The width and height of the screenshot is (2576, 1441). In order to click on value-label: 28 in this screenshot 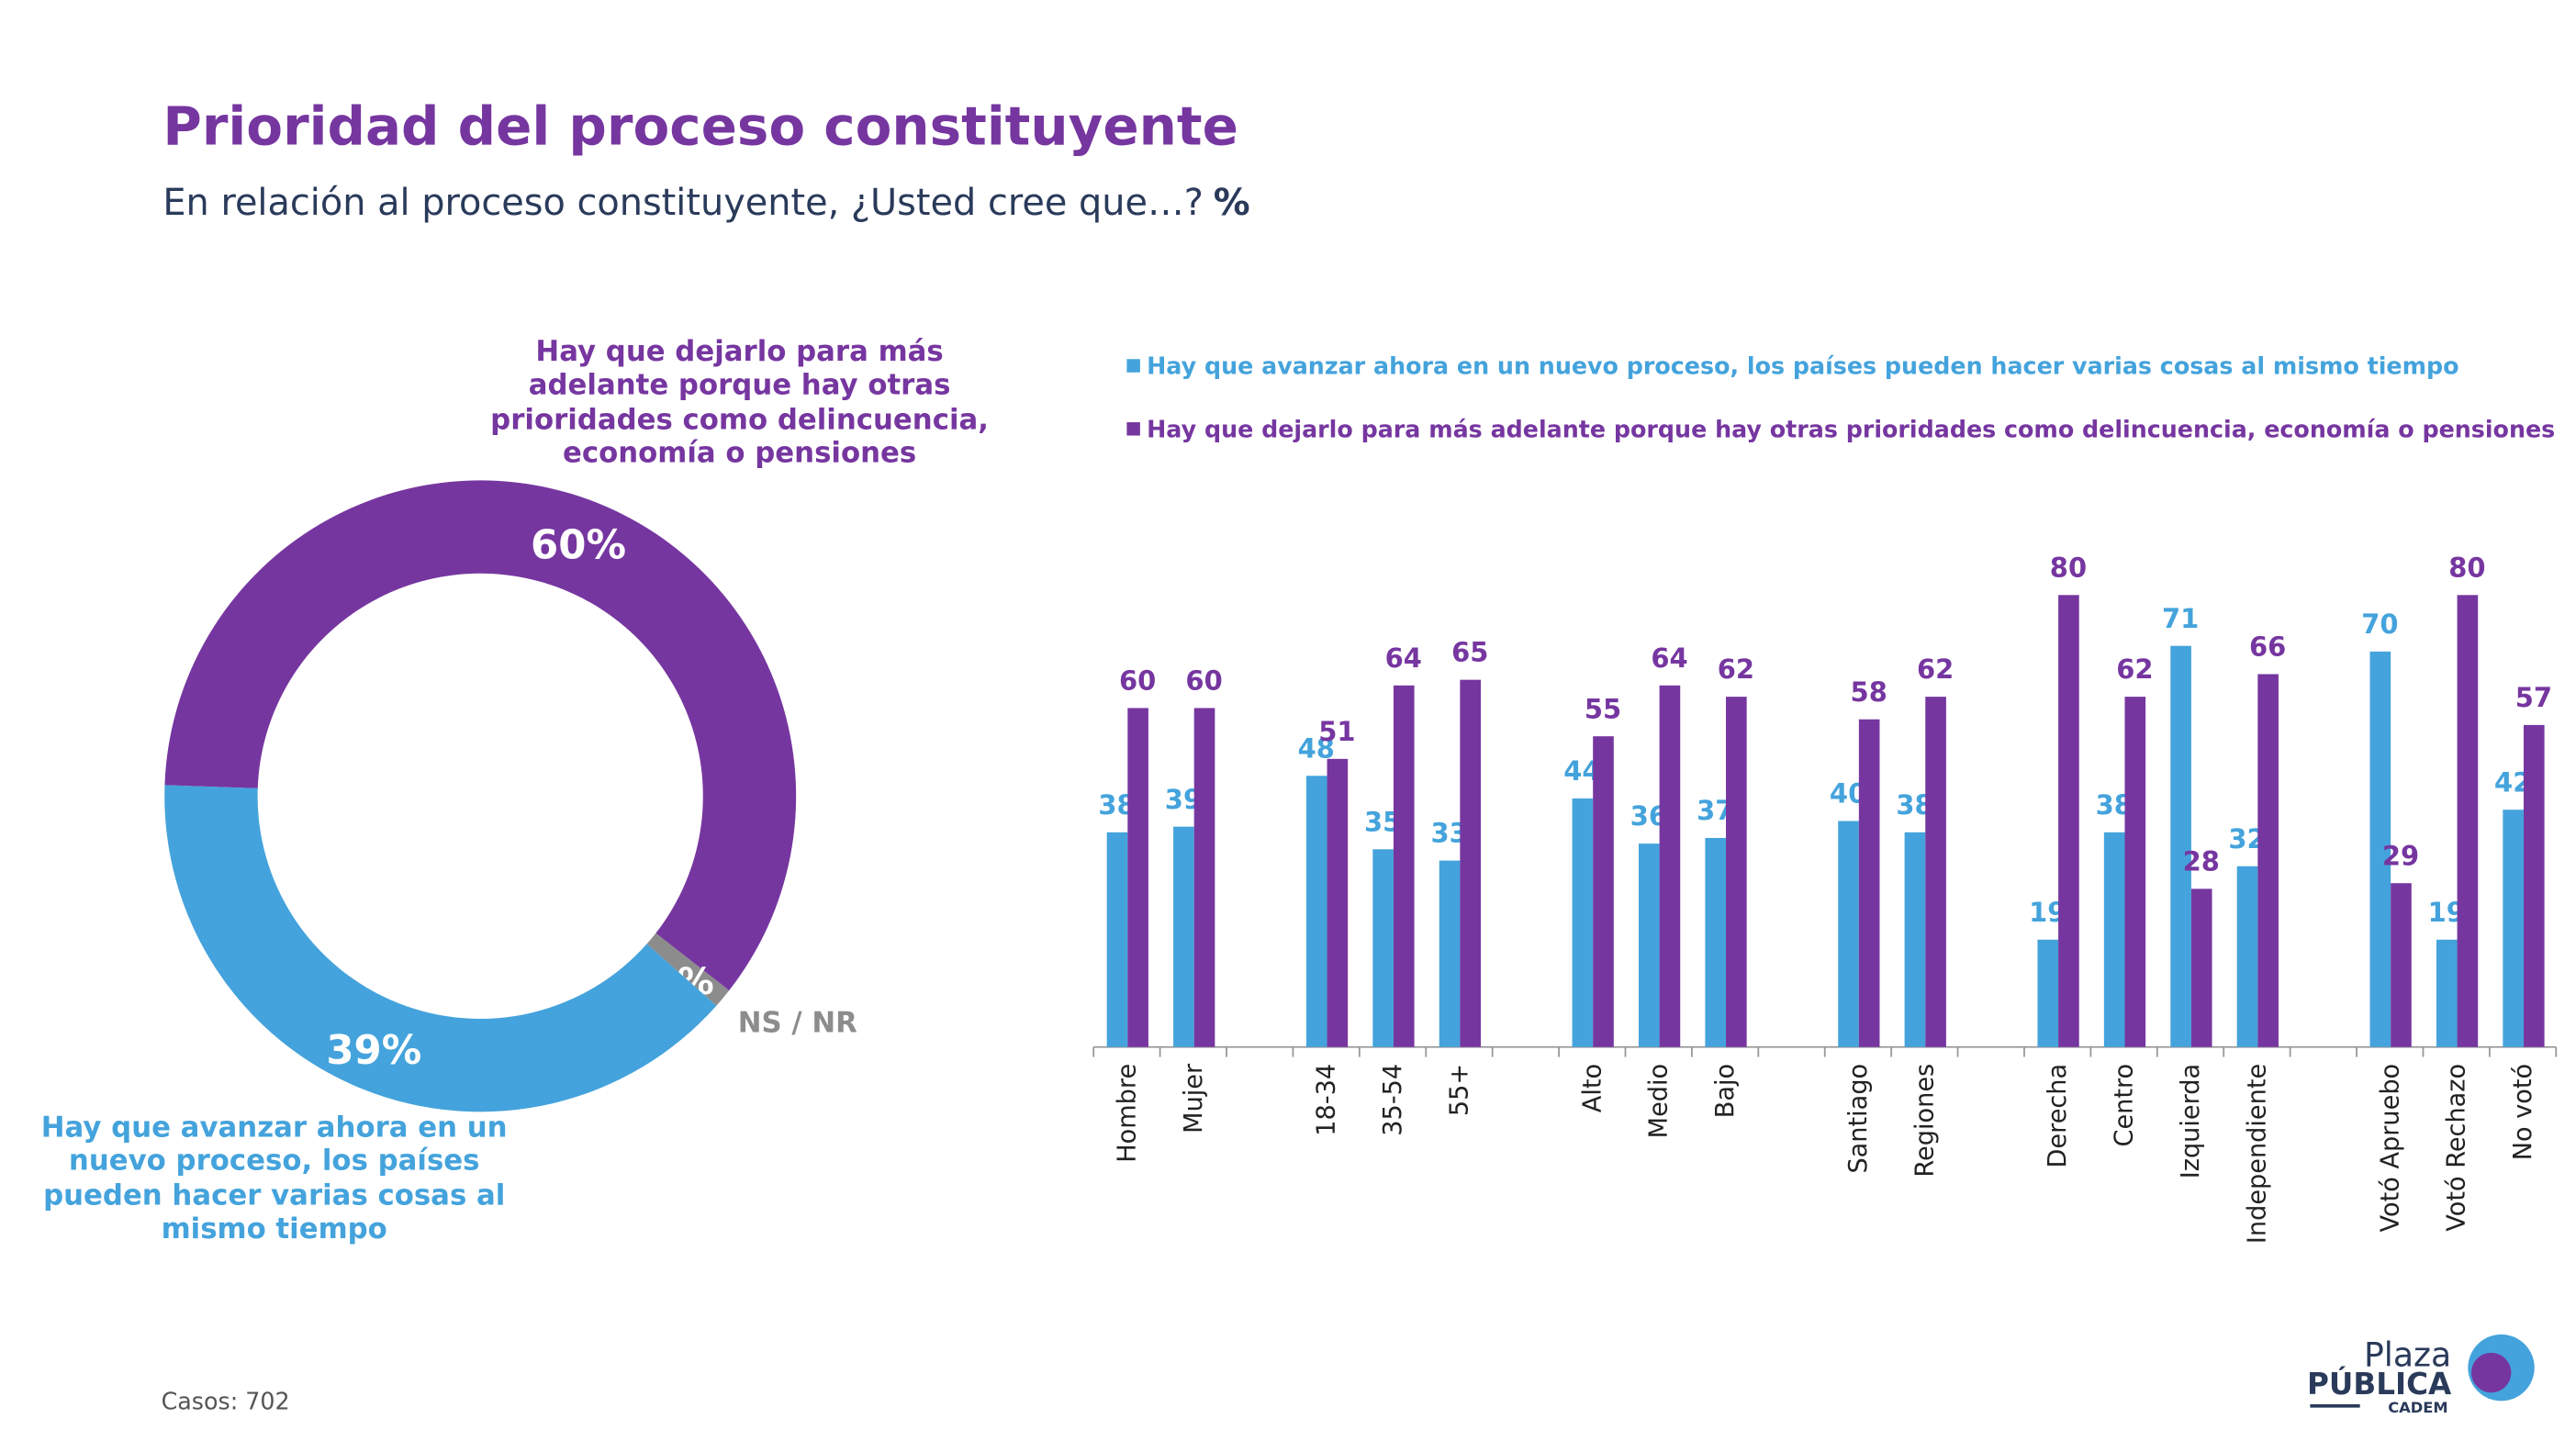, I will do `click(2201, 861)`.